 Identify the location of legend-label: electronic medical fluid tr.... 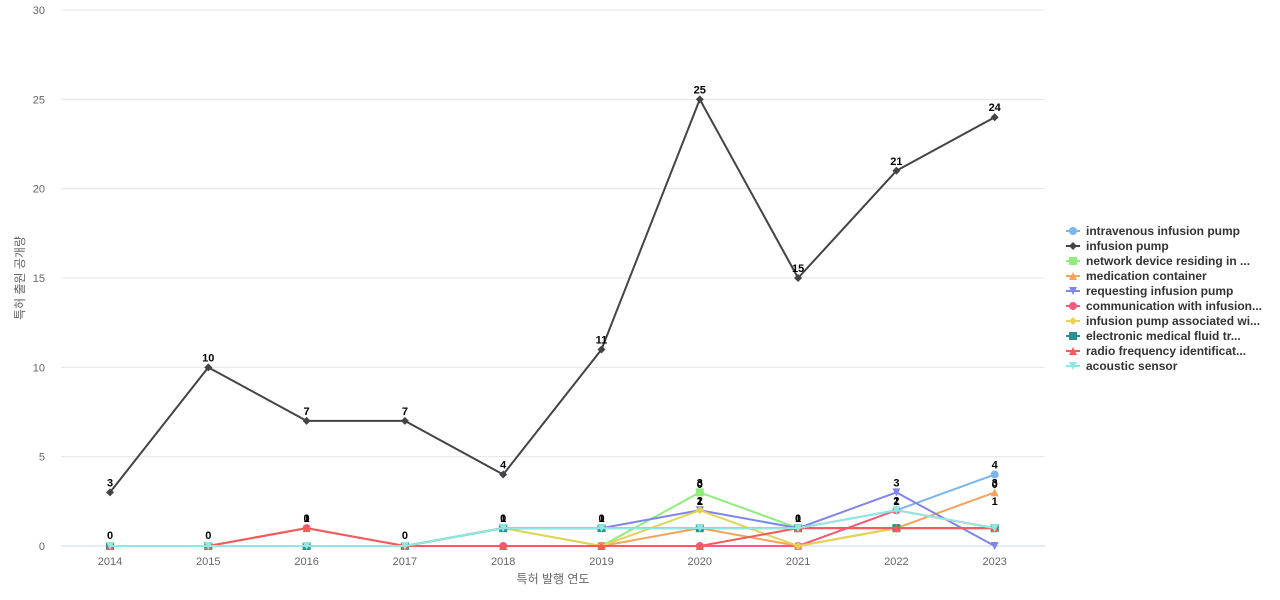
(1163, 336).